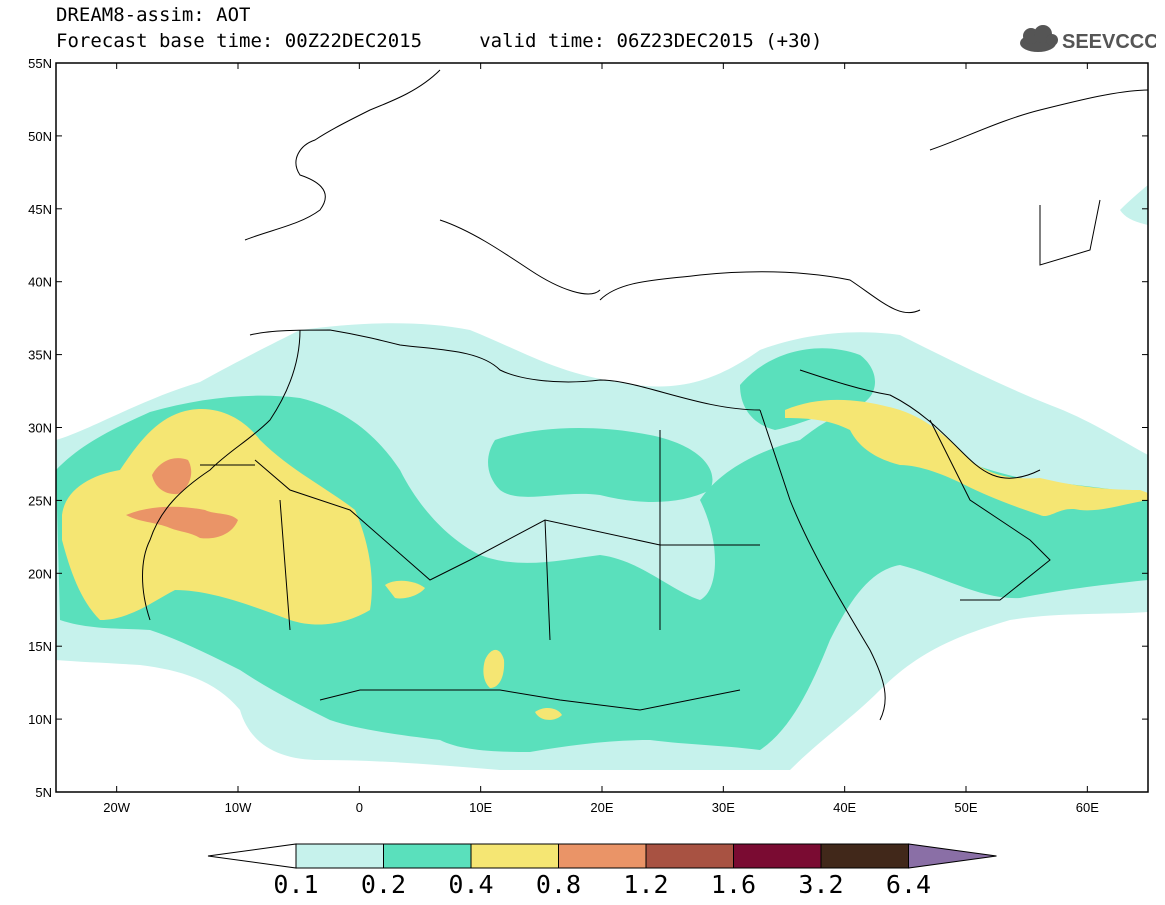 This screenshot has width=1165, height=905. What do you see at coordinates (1109, 42) in the screenshot?
I see `logo-text: SEEVCCC` at bounding box center [1109, 42].